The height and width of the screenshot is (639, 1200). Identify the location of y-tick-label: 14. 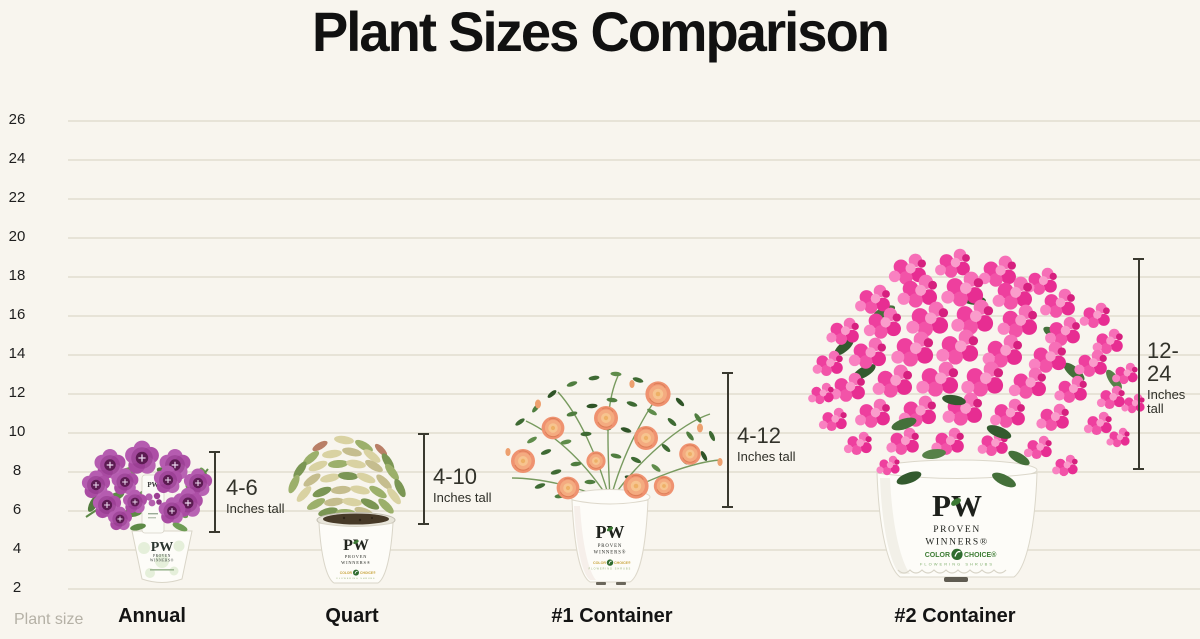
(17, 353).